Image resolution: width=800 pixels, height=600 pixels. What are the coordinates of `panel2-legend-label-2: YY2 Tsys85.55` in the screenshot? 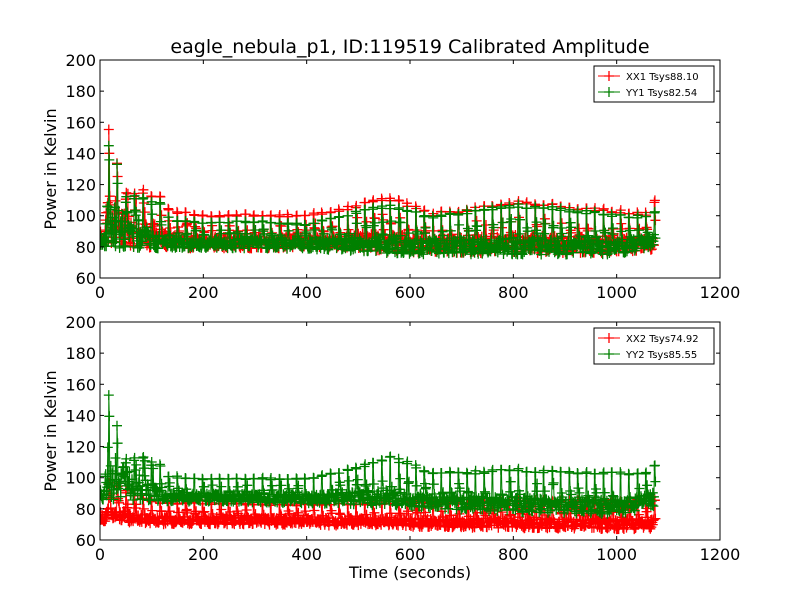 It's located at (661, 355).